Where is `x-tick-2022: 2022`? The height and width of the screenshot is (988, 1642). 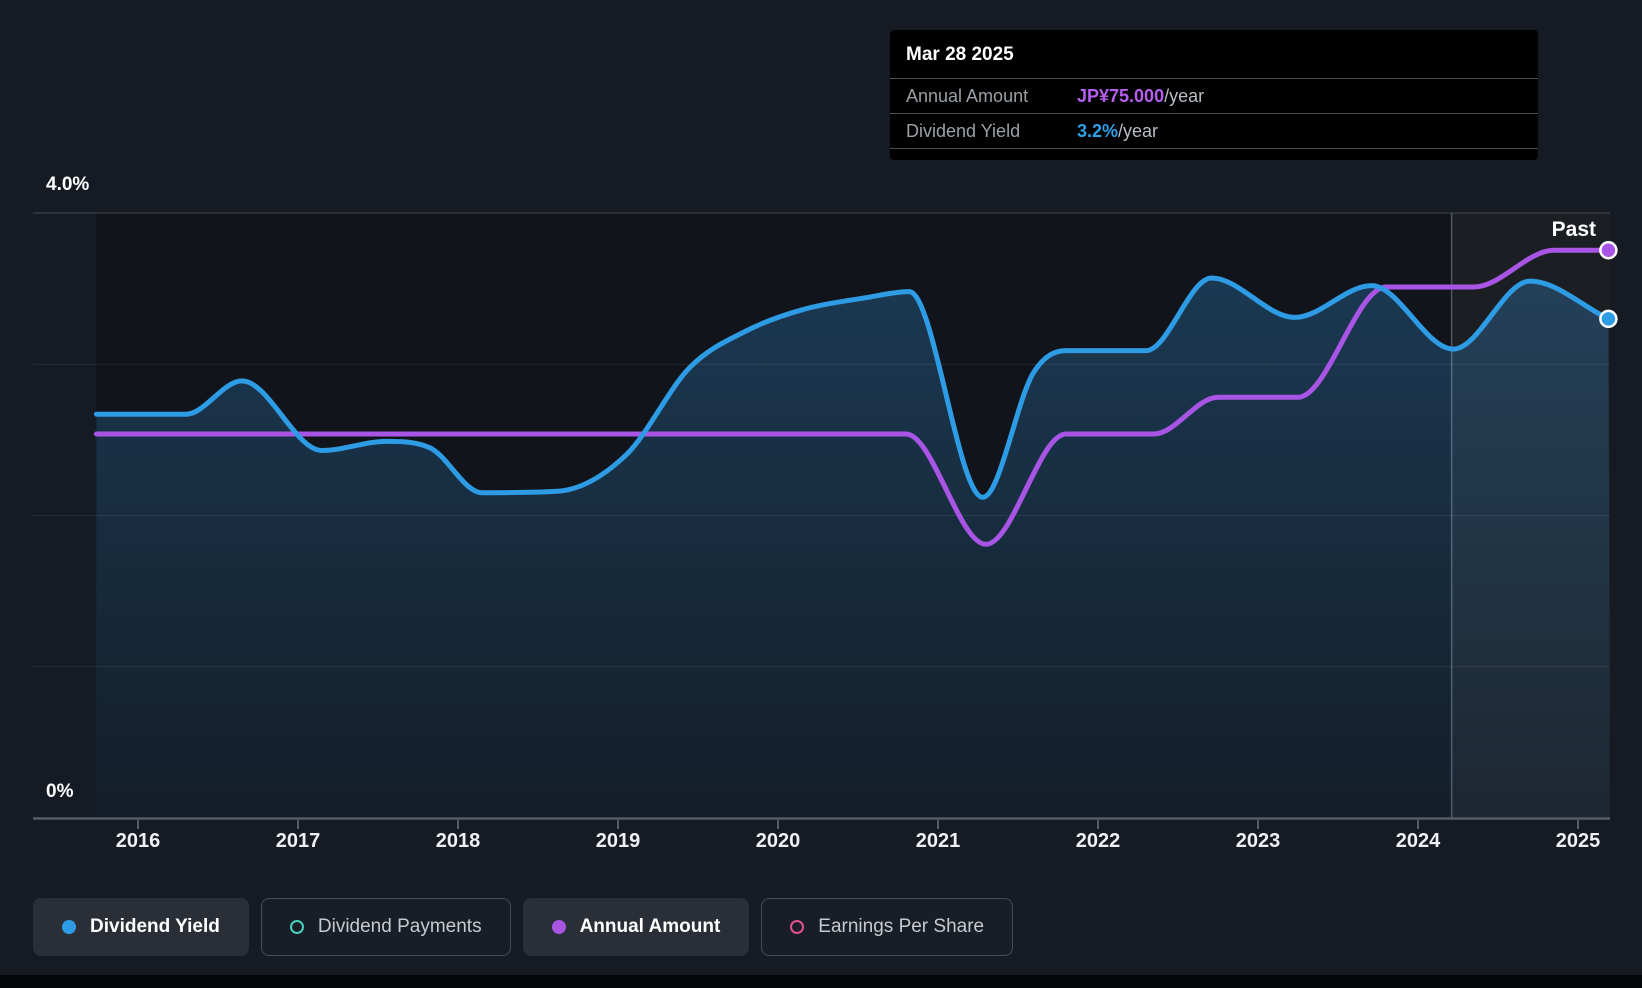
x-tick-2022: 2022 is located at coordinates (1098, 841).